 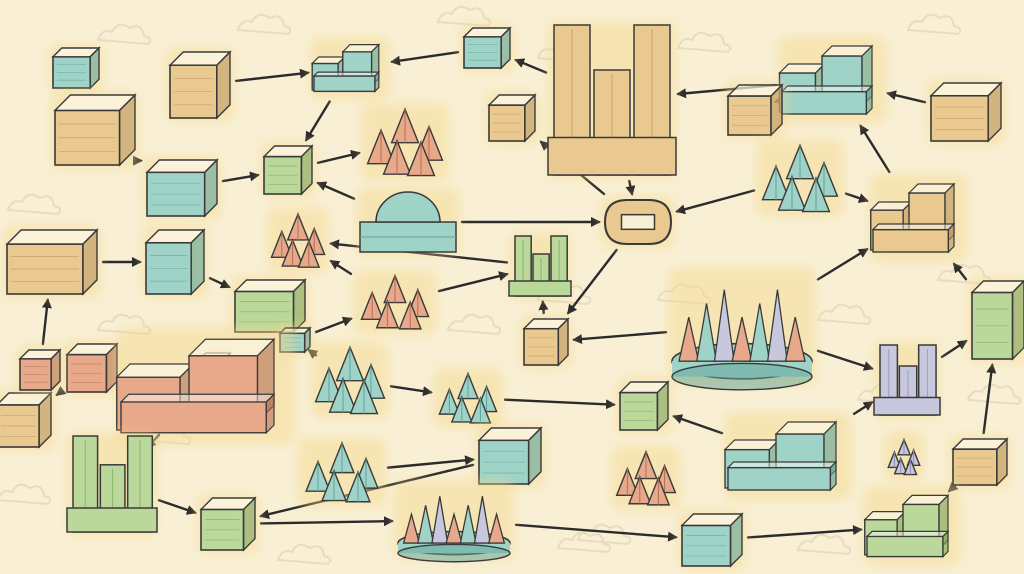 I want to click on arrow-n-teal-wide-block-to-n-lavender-tower, so click(x=863, y=408).